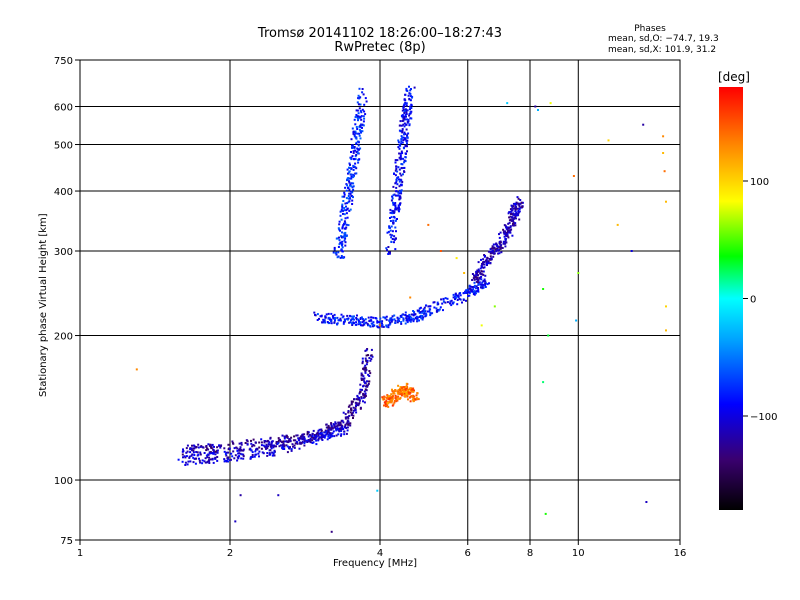  What do you see at coordinates (63, 337) in the screenshot?
I see `y-tick-label: 200` at bounding box center [63, 337].